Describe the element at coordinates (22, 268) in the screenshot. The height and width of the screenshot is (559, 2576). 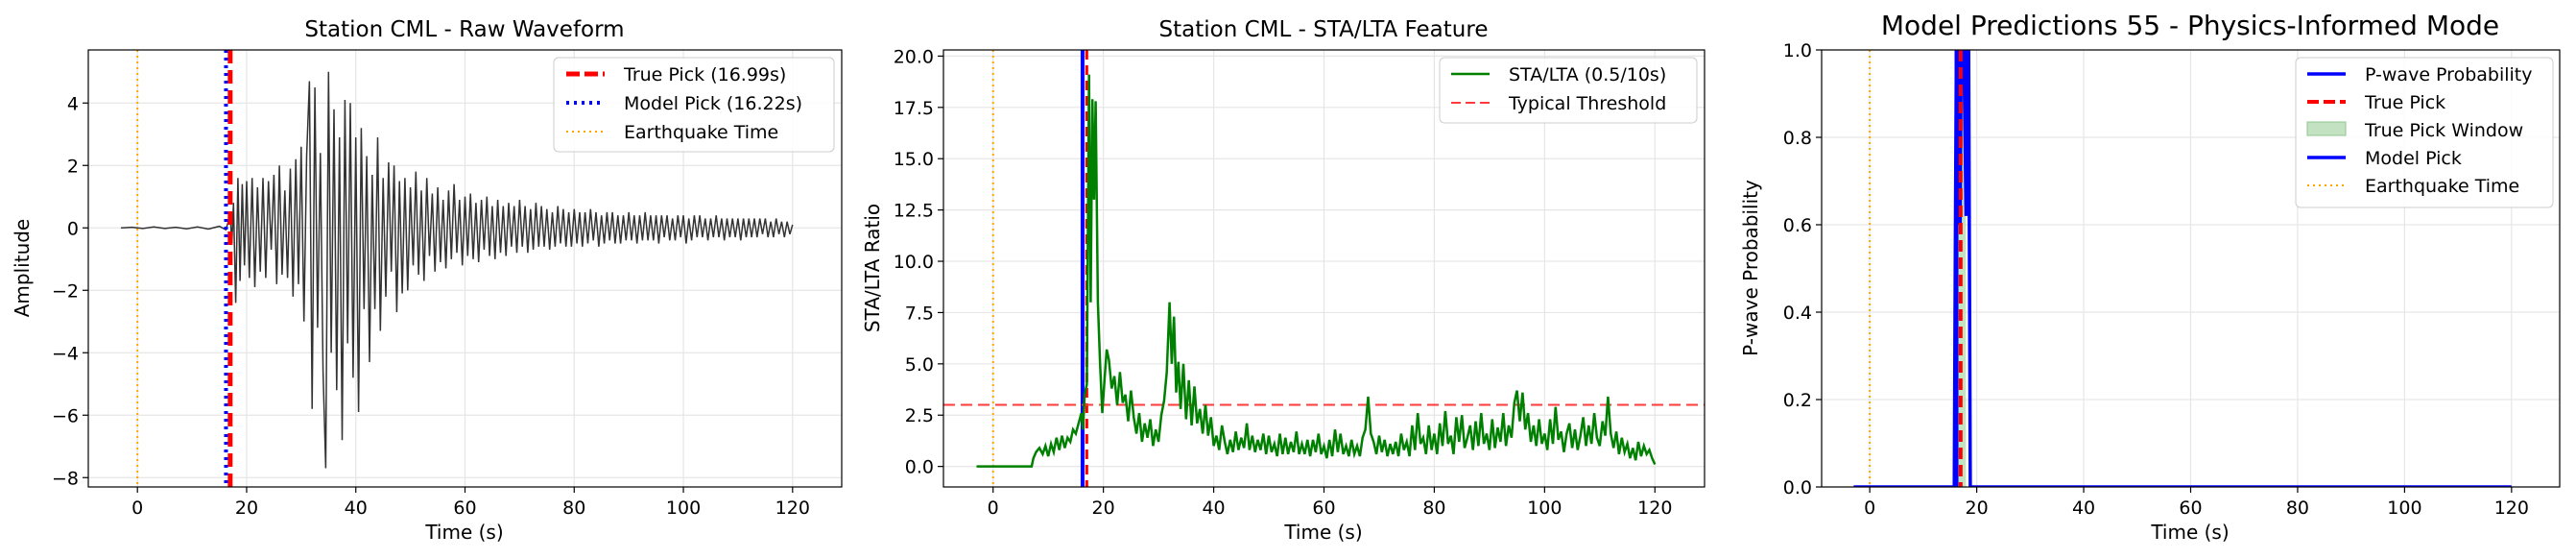
I see `y-axis-label: Amplitude` at that location.